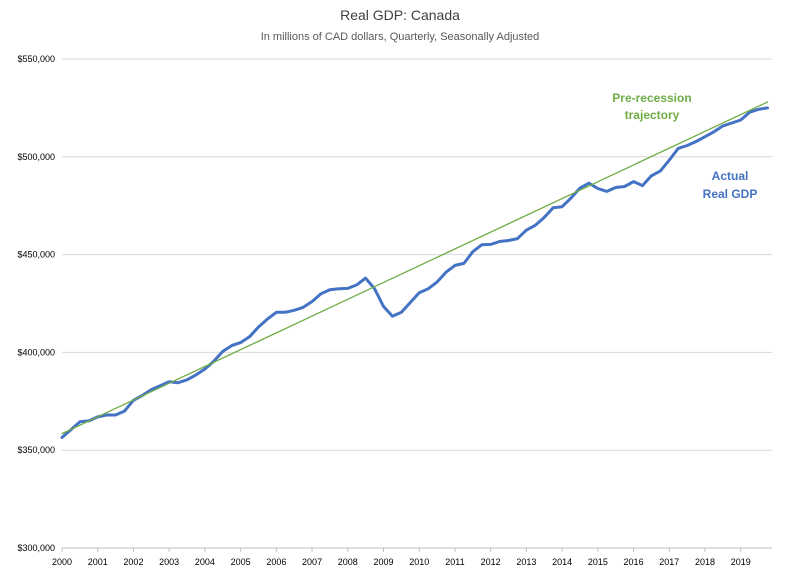 Image resolution: width=800 pixels, height=579 pixels. Describe the element at coordinates (36, 157) in the screenshot. I see `y-tick-label: $500,000` at that location.